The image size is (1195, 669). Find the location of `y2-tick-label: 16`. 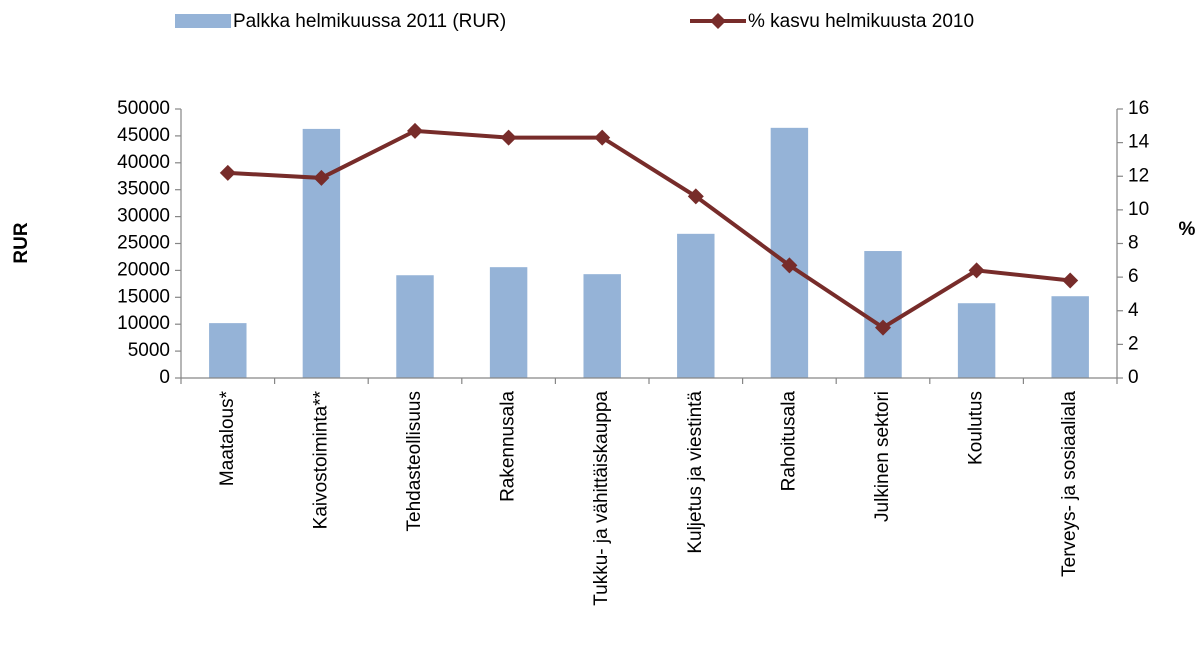

y2-tick-label: 16 is located at coordinates (1138, 108).